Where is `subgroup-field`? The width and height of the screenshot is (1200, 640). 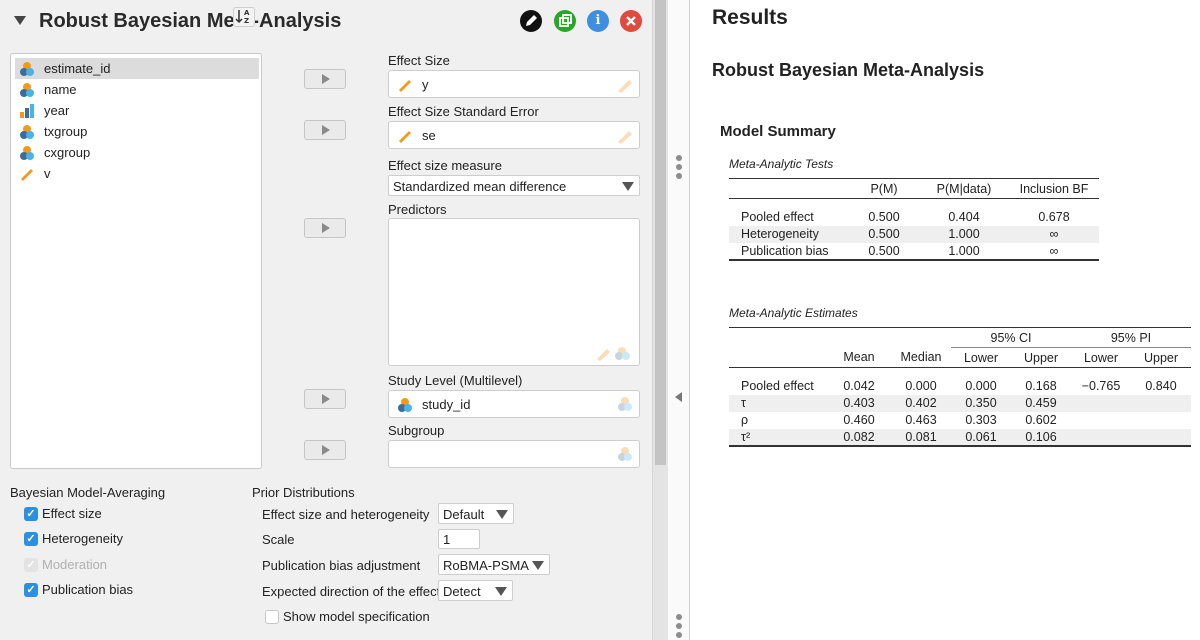
subgroup-field is located at coordinates (514, 454).